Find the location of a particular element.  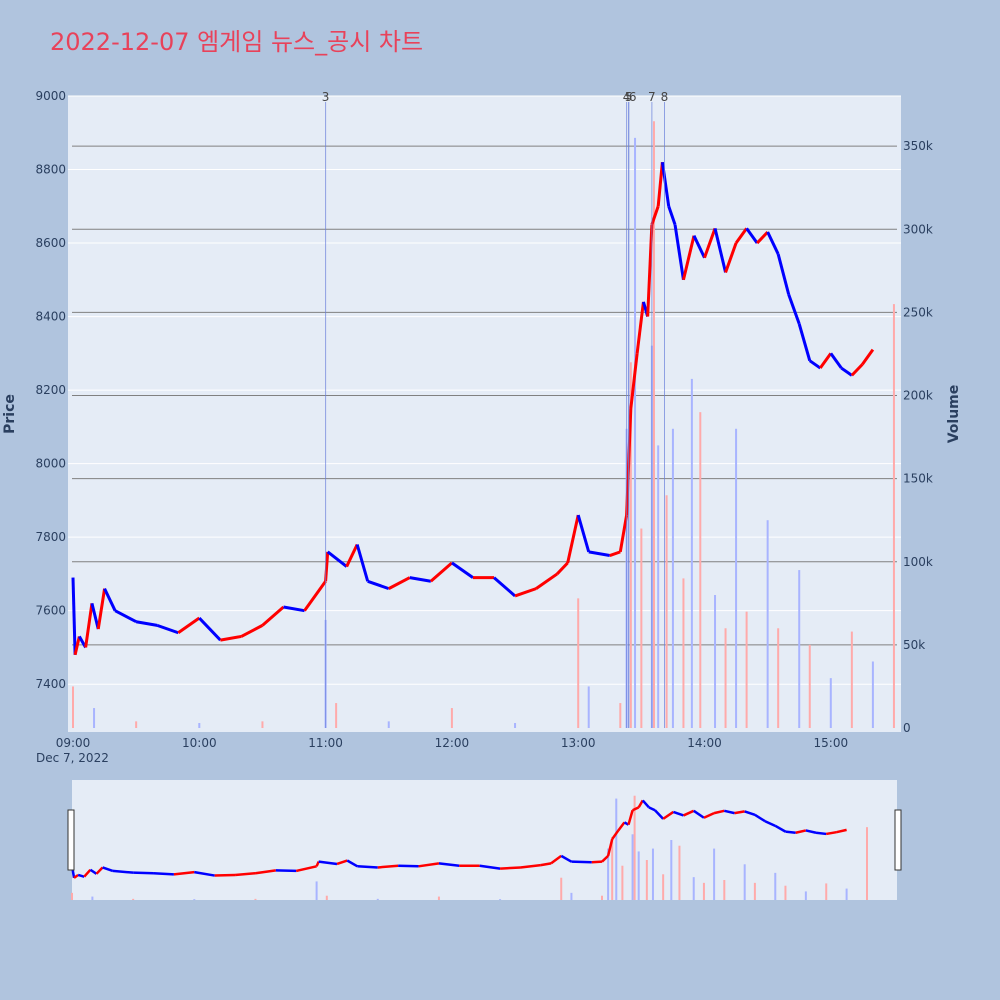

time-tick-label: 11:00 is located at coordinates (325, 743).